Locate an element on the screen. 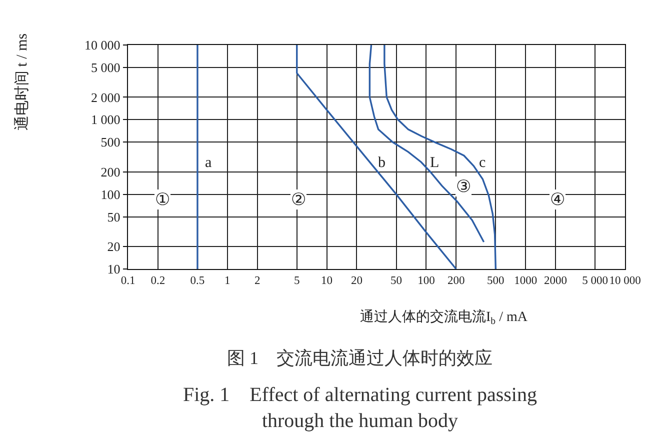 This screenshot has height=445, width=665. y-tick-label: 10 000 is located at coordinates (102, 45).